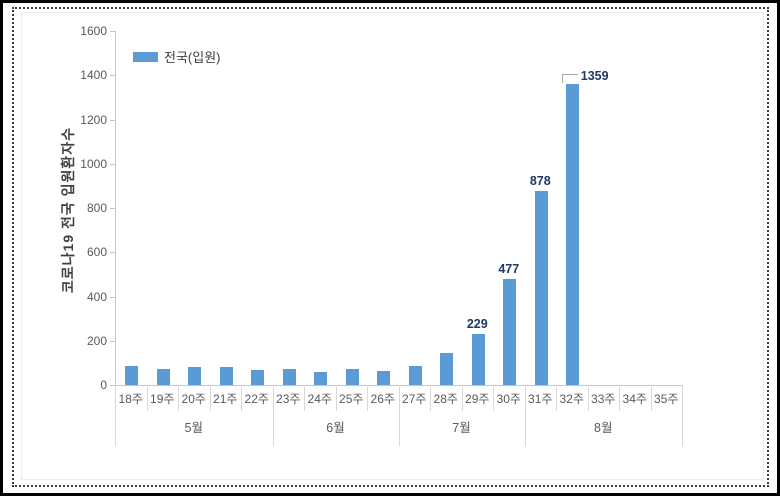 This screenshot has width=780, height=496. Describe the element at coordinates (445, 399) in the screenshot. I see `x-week-label: 28주` at that location.